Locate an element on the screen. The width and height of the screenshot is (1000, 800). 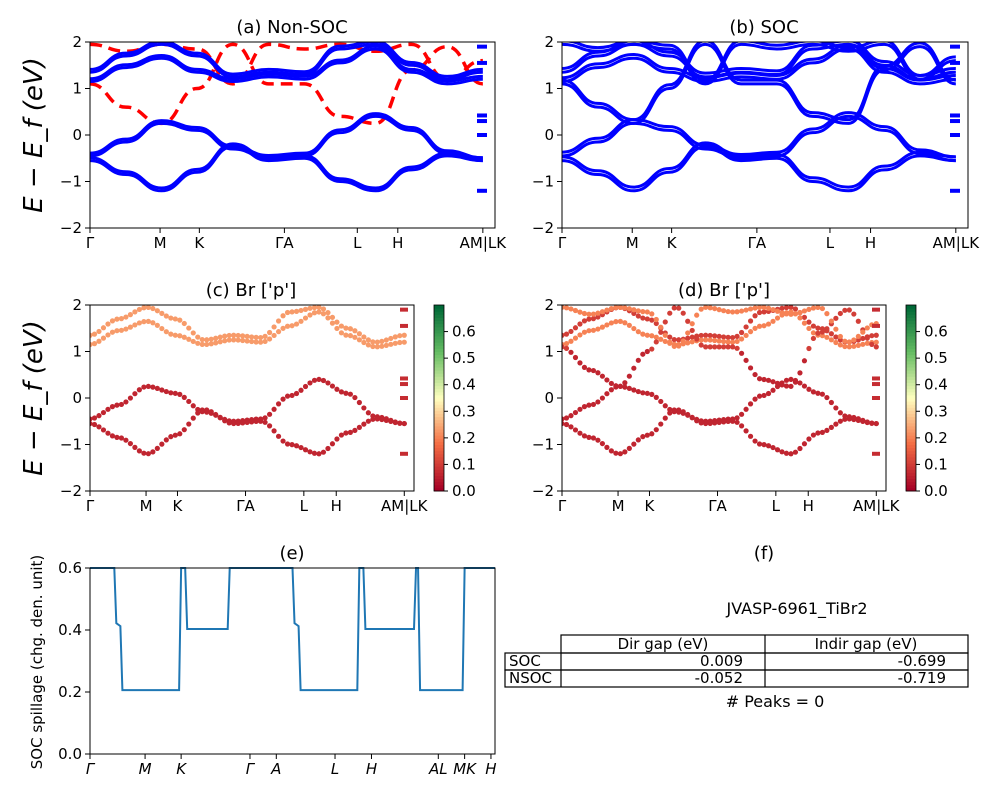
panel-d-ytick-label: −1 is located at coordinates (543, 445).